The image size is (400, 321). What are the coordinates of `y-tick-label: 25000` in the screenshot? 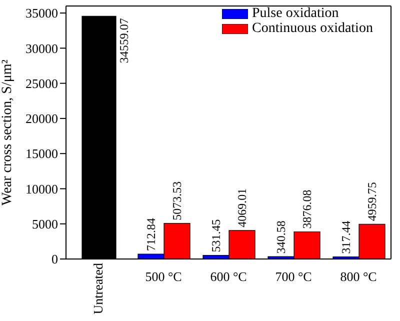 It's located at (42, 83).